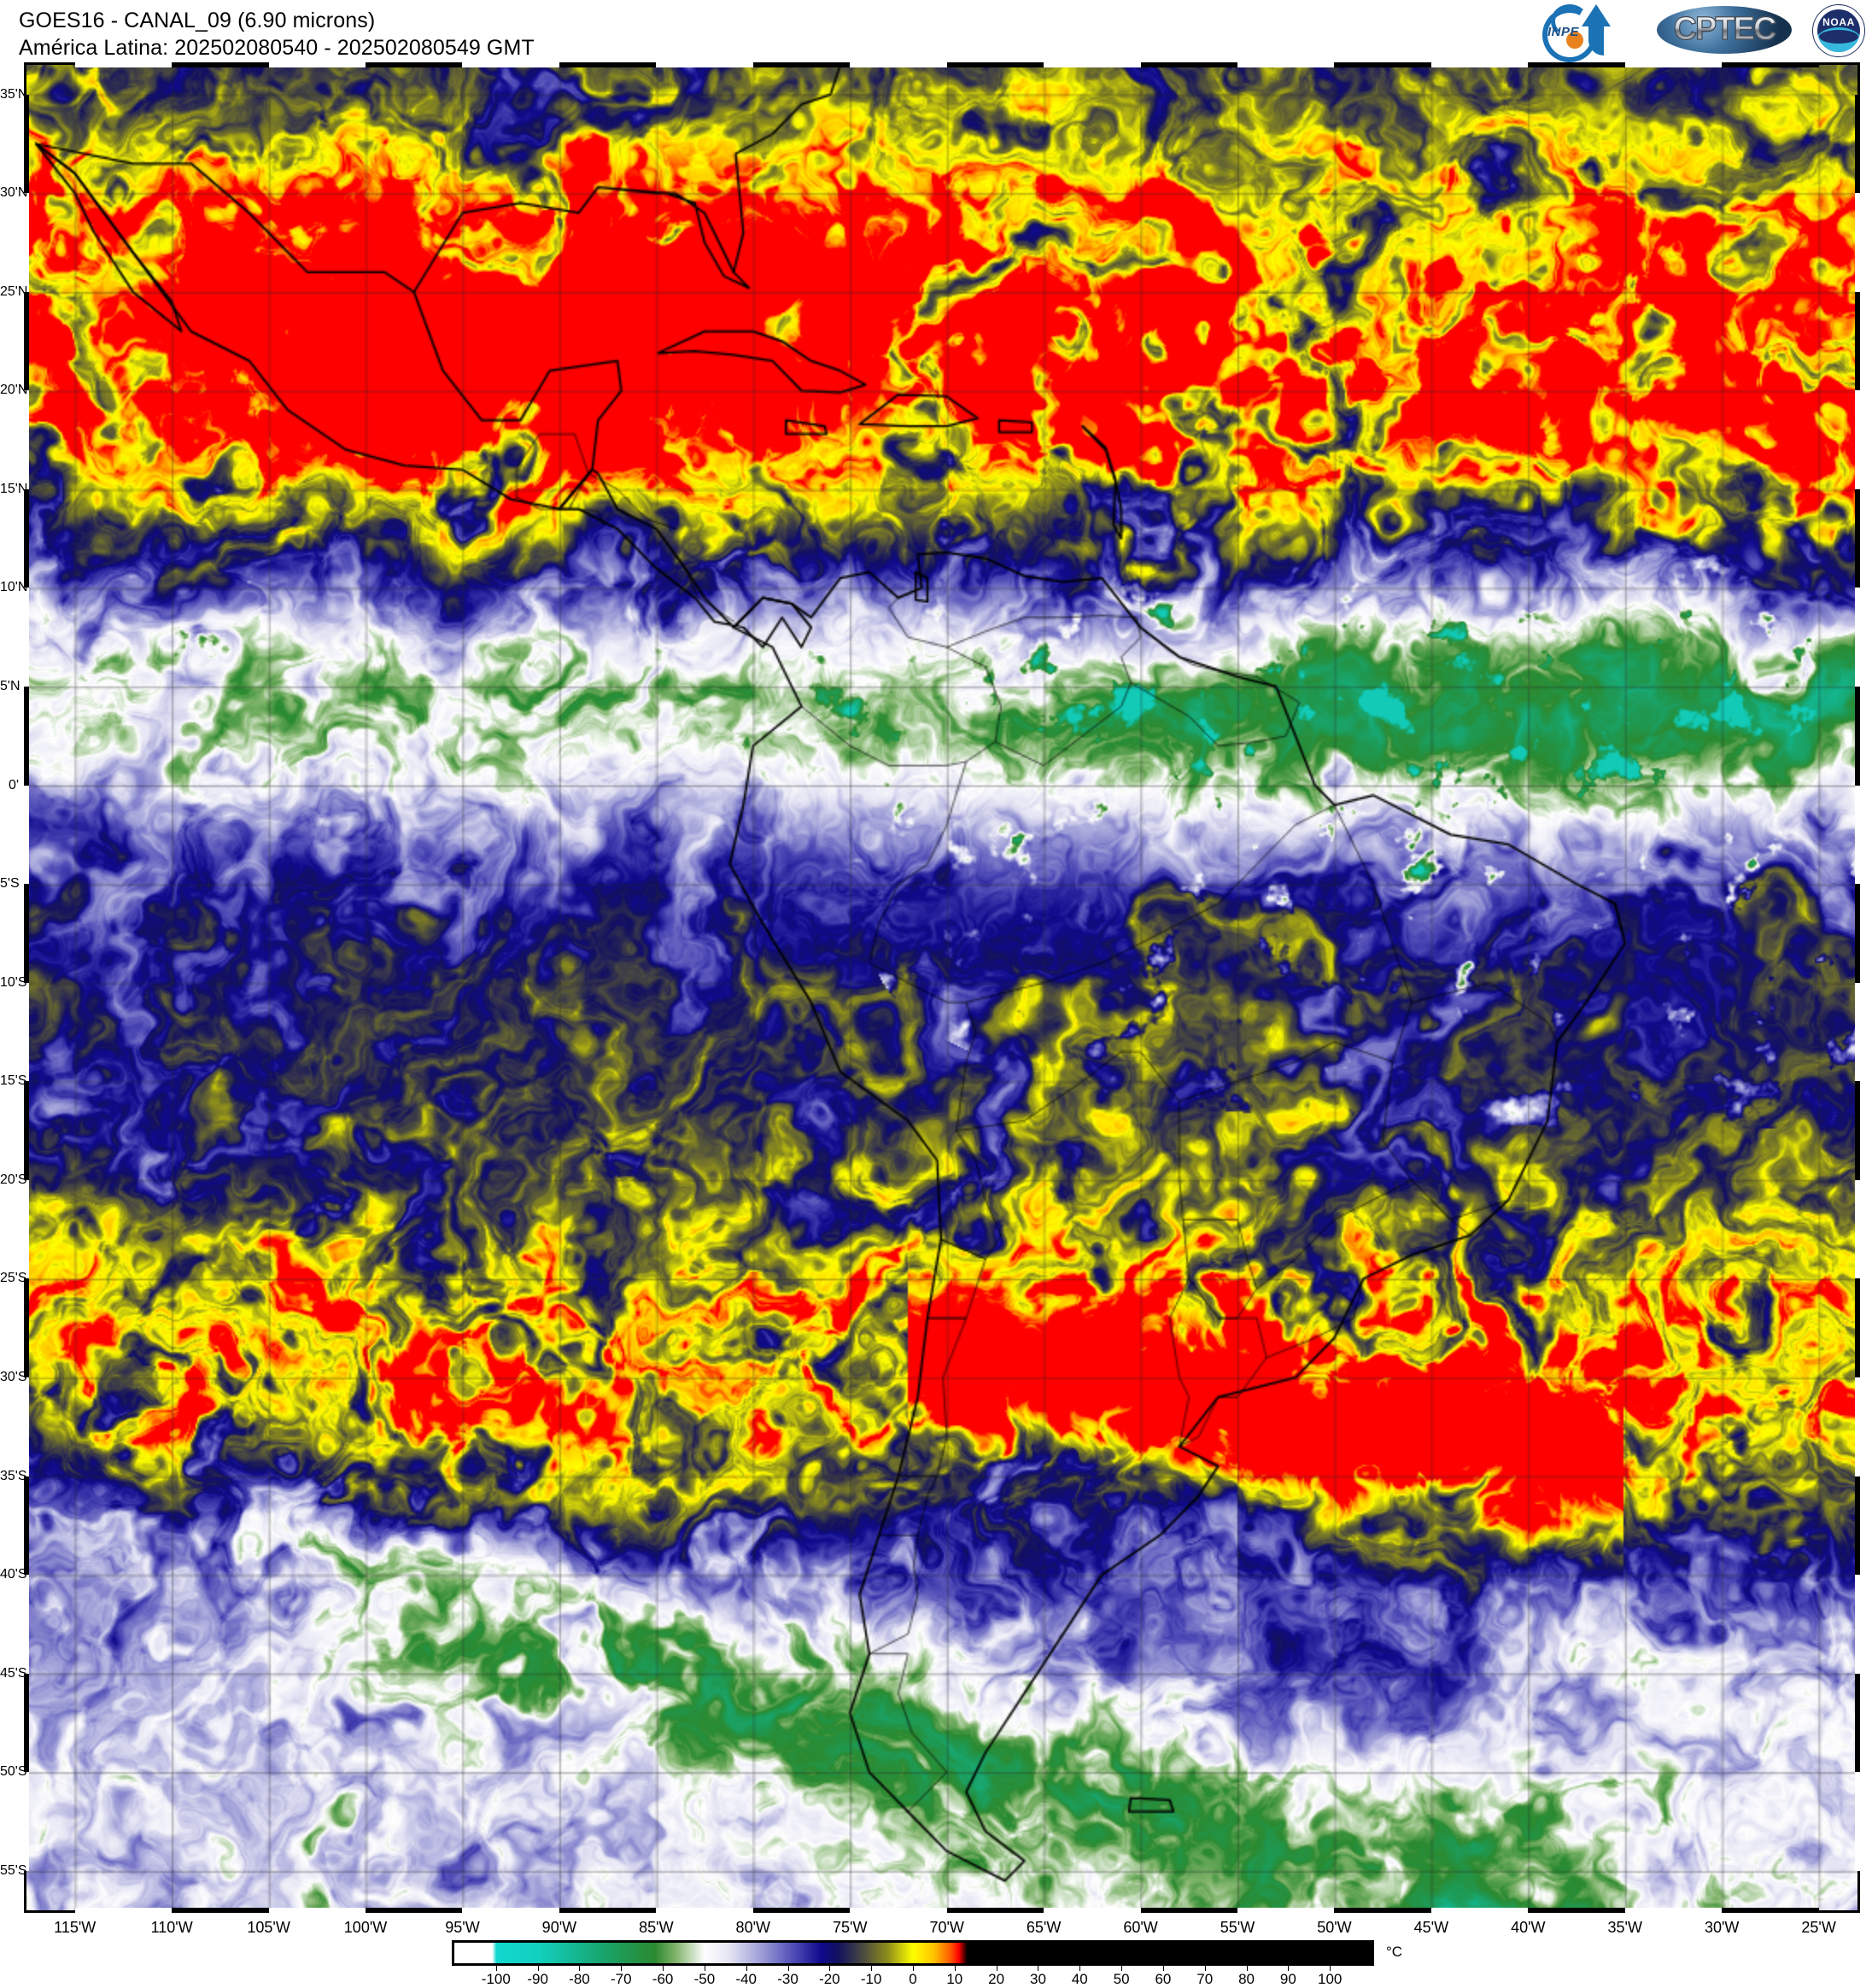 The height and width of the screenshot is (1988, 1872). I want to click on colorbar-tick-label: 30, so click(1037, 1979).